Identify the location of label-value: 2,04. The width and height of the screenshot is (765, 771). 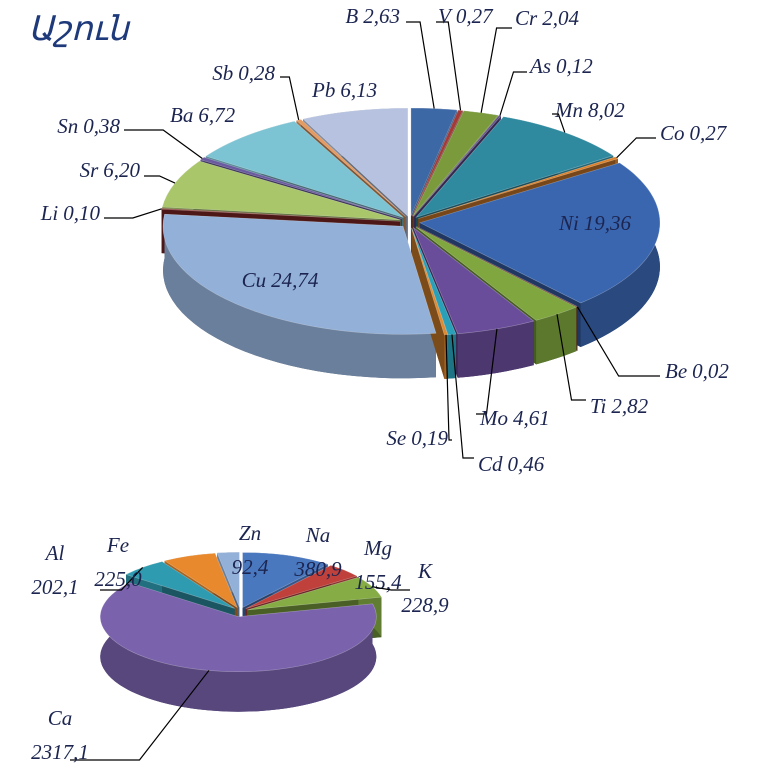
(560, 18).